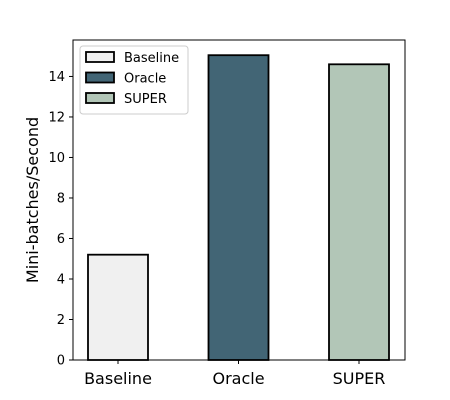  I want to click on x-tick-label: Oracle, so click(238, 378).